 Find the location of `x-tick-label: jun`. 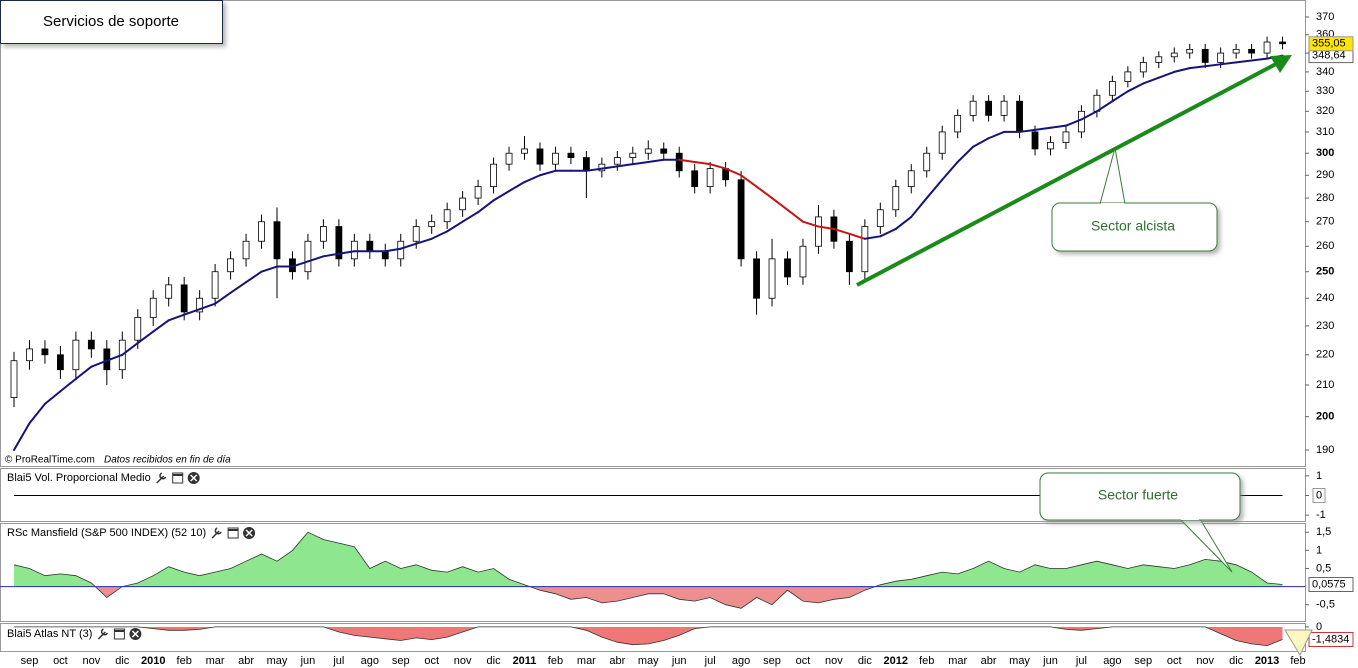

x-tick-label: jun is located at coordinates (308, 661).